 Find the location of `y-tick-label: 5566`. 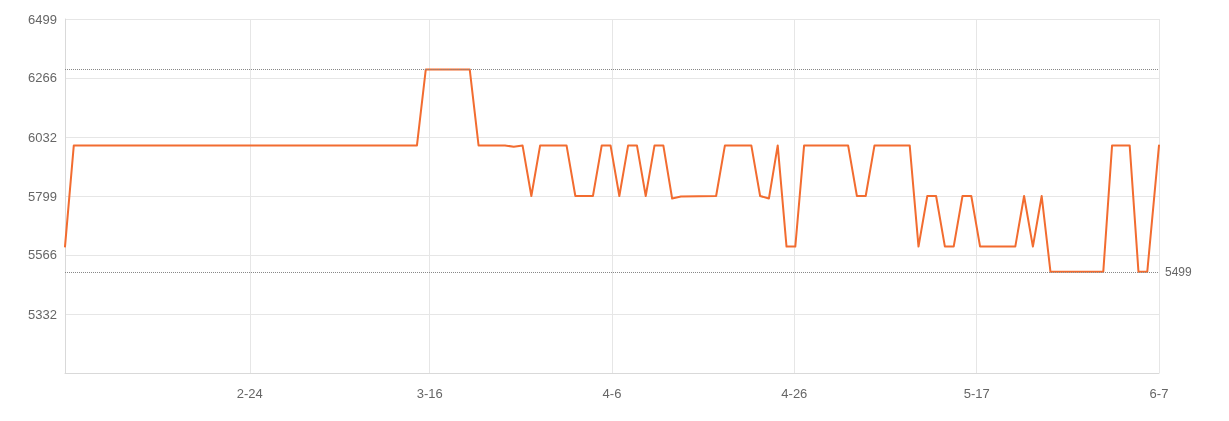

y-tick-label: 5566 is located at coordinates (42, 255).